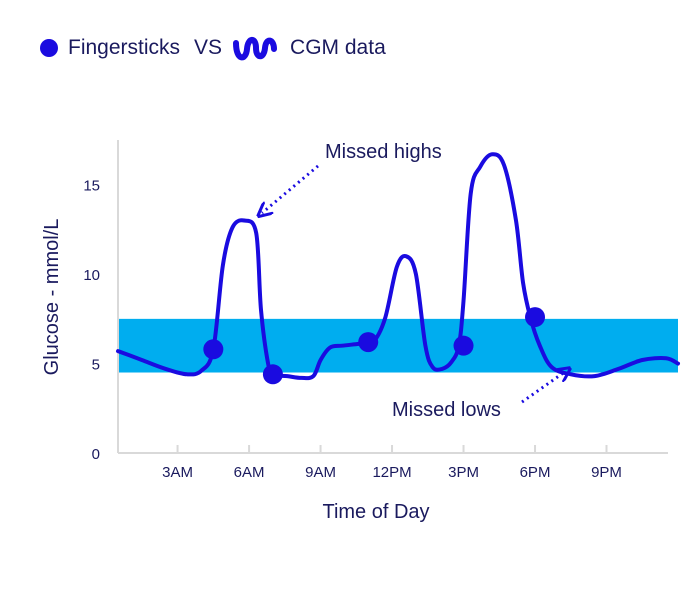  I want to click on x-tick-label: 9PM, so click(606, 472).